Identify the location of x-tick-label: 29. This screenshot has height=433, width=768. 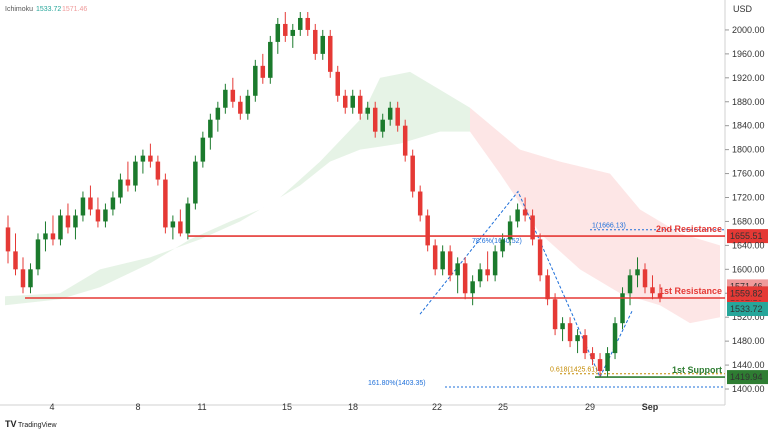
(590, 407).